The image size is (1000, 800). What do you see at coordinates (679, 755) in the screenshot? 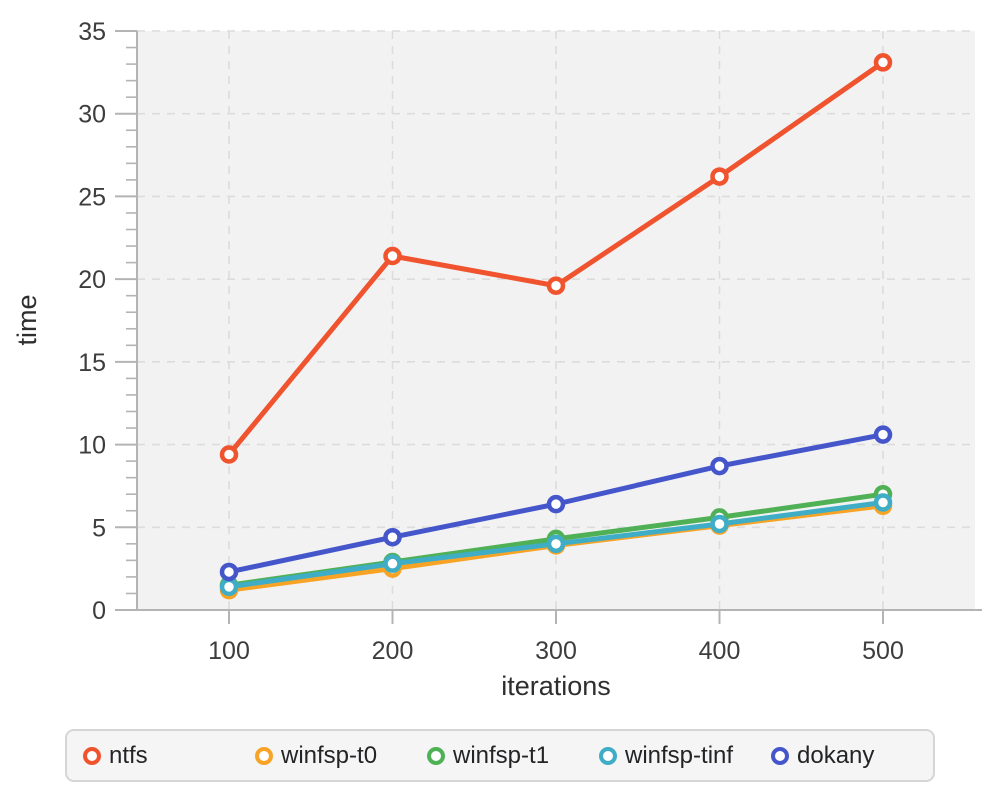
I see `legend-item-label: winfsp-tinf` at bounding box center [679, 755].